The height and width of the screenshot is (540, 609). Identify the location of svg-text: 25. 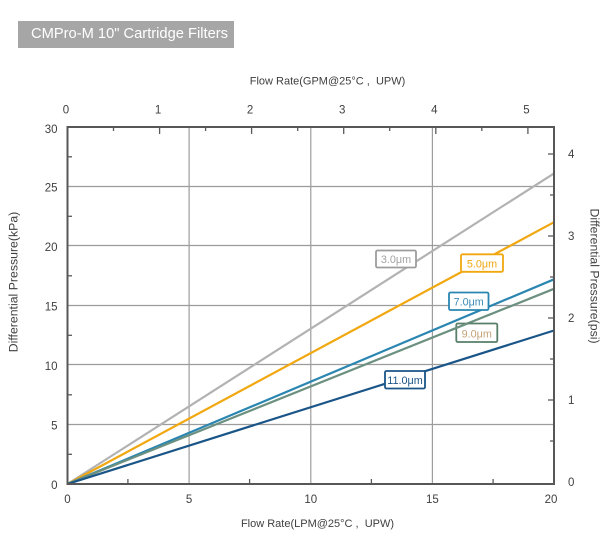
(51, 189).